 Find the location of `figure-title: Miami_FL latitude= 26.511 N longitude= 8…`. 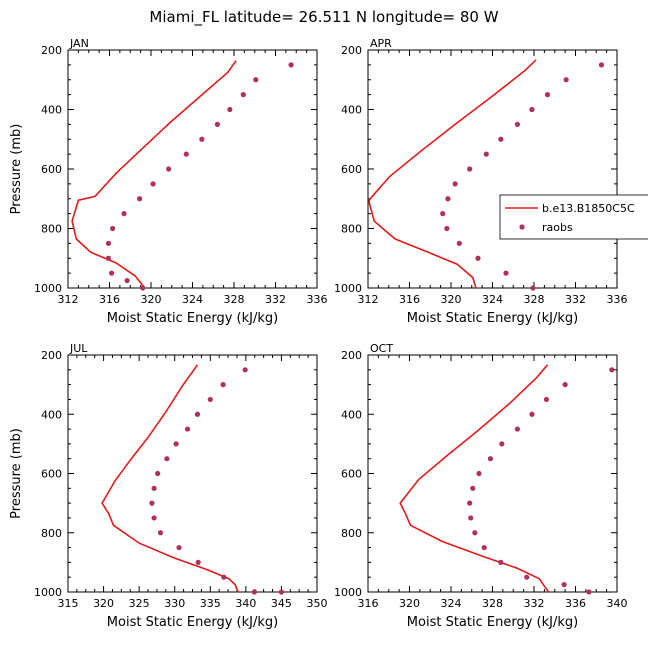

figure-title: Miami_FL latitude= 26.511 N longitude= 8… is located at coordinates (323, 17).